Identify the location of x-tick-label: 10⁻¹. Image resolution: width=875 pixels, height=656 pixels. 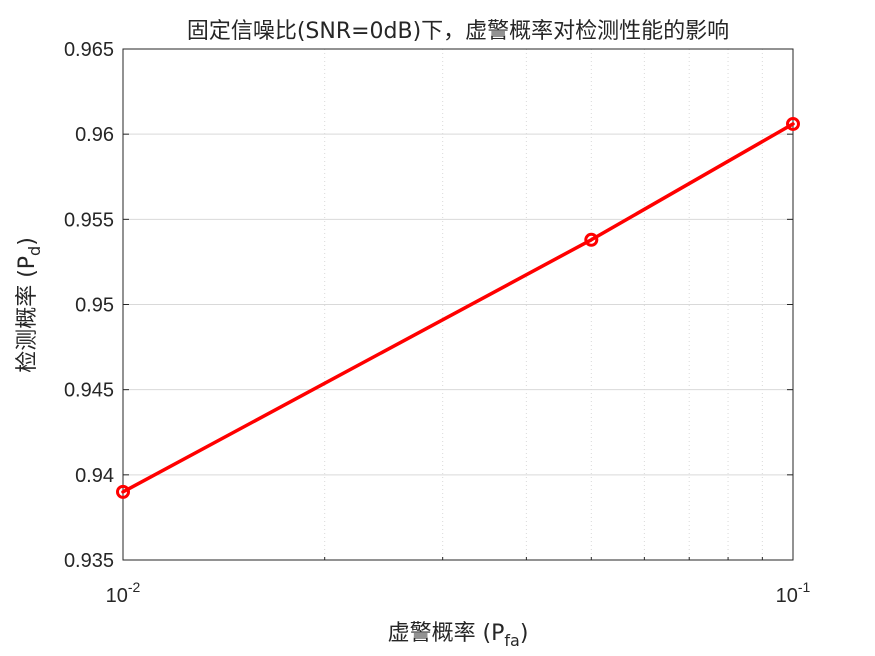
(793, 593).